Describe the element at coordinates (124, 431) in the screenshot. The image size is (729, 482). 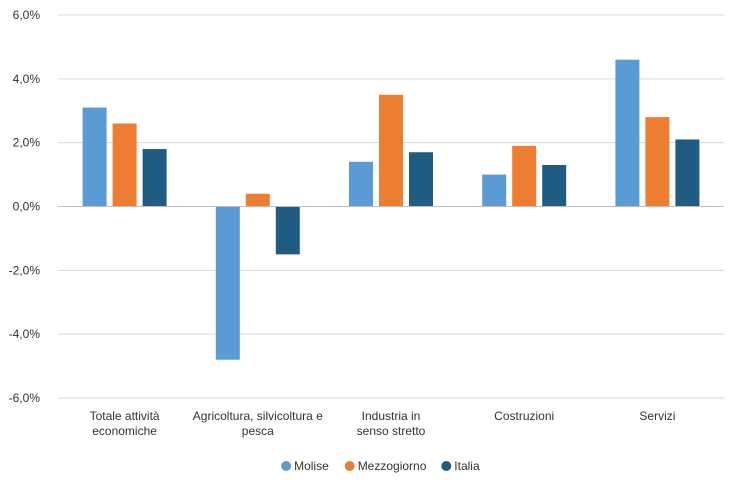
I see `x-category-label-line: economiche` at that location.